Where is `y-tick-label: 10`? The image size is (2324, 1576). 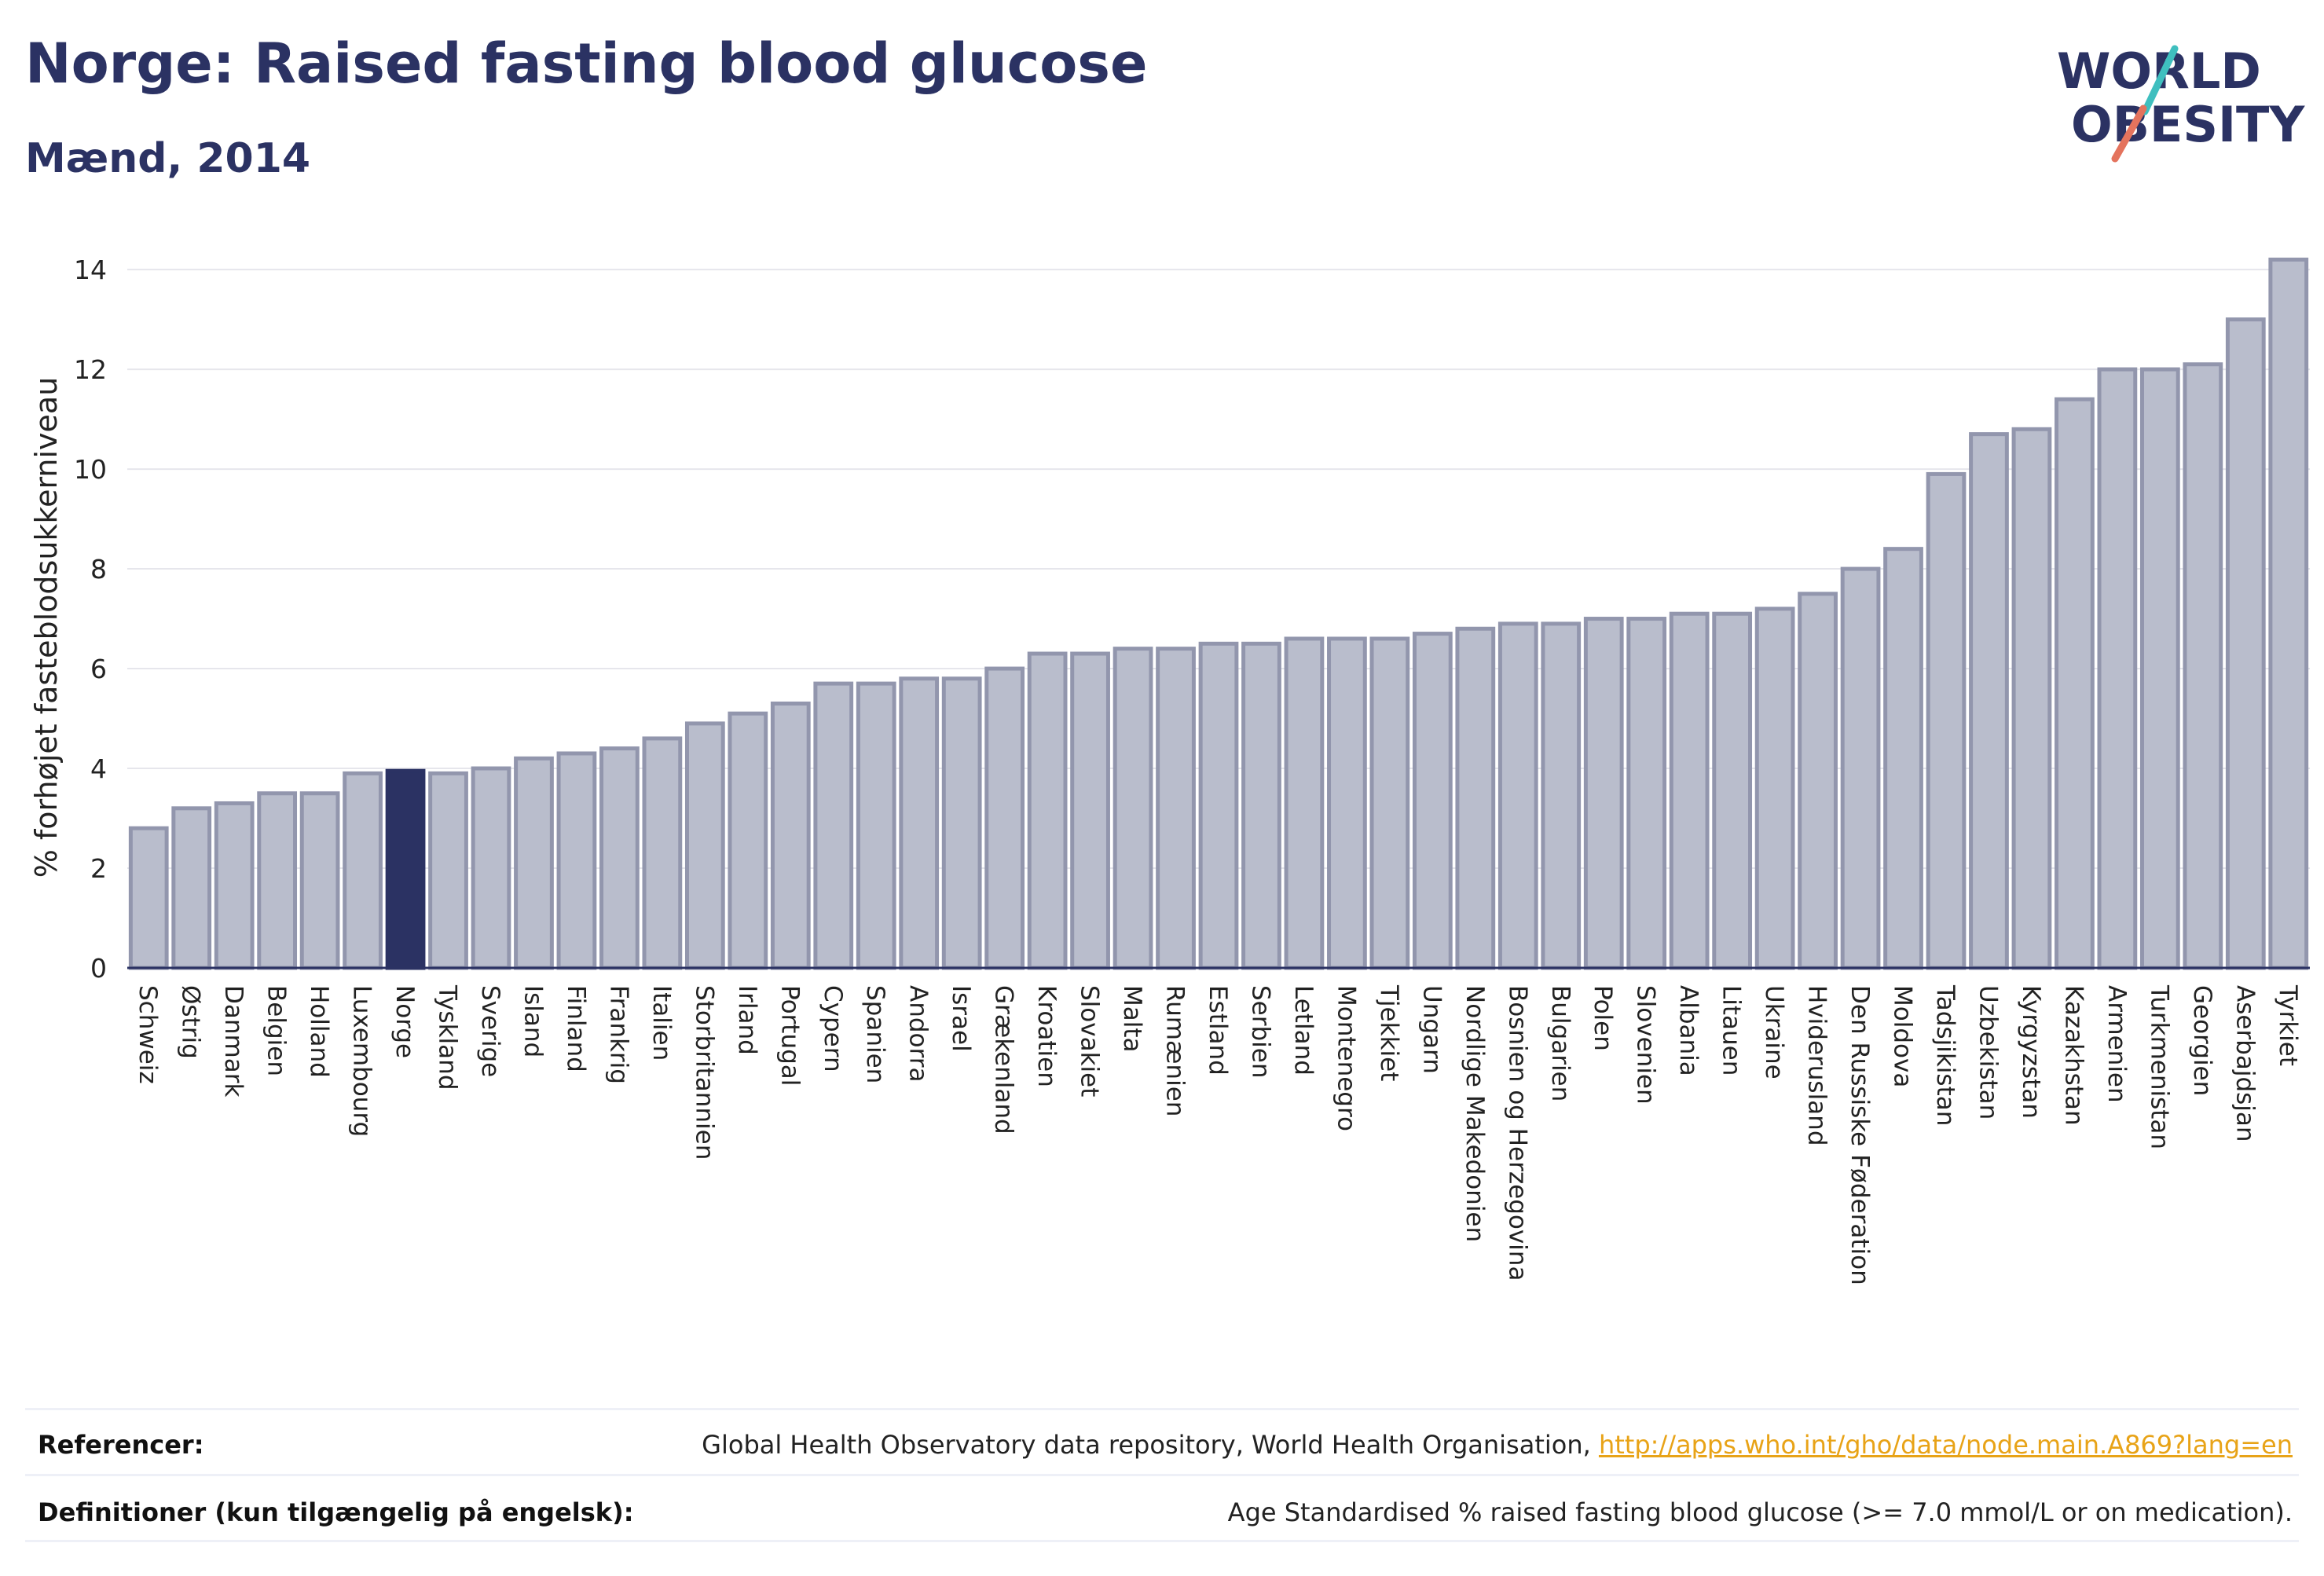
y-tick-label: 10 is located at coordinates (90, 469).